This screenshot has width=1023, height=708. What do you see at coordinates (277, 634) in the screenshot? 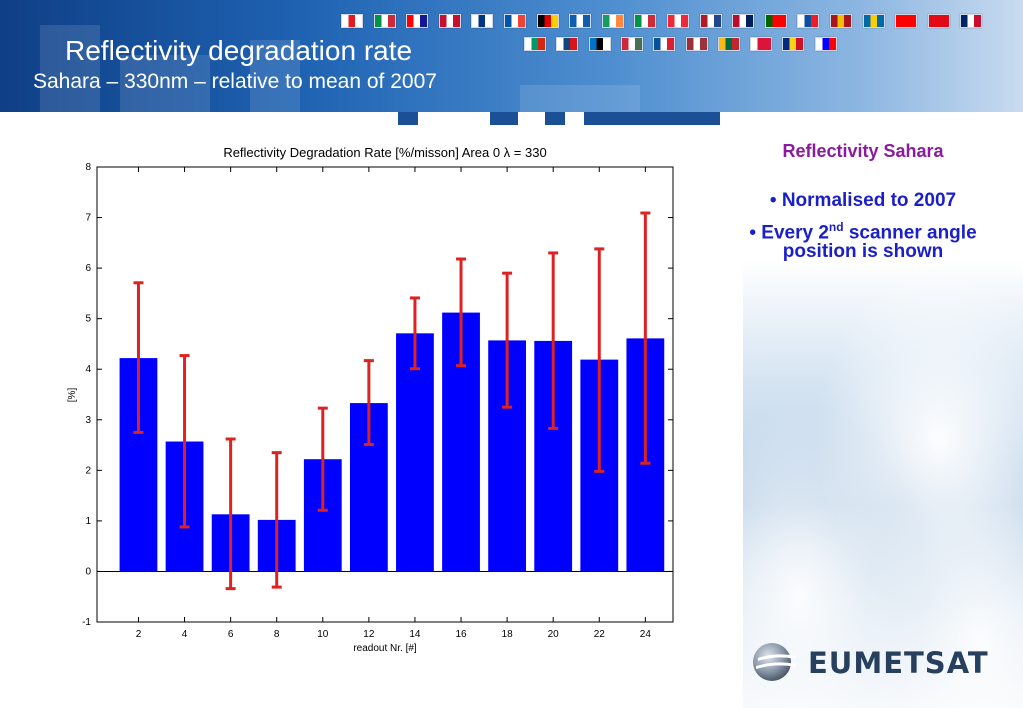
I see `x-tick-label: 8` at bounding box center [277, 634].